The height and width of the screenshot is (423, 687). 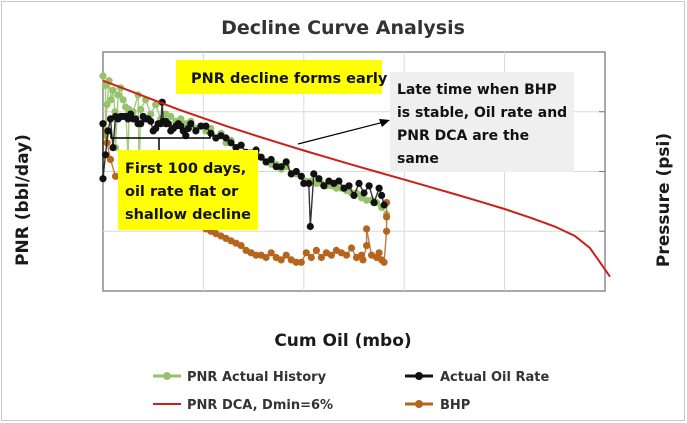 I want to click on legend-item-pnr-actual: PNR Actual History, so click(x=240, y=377).